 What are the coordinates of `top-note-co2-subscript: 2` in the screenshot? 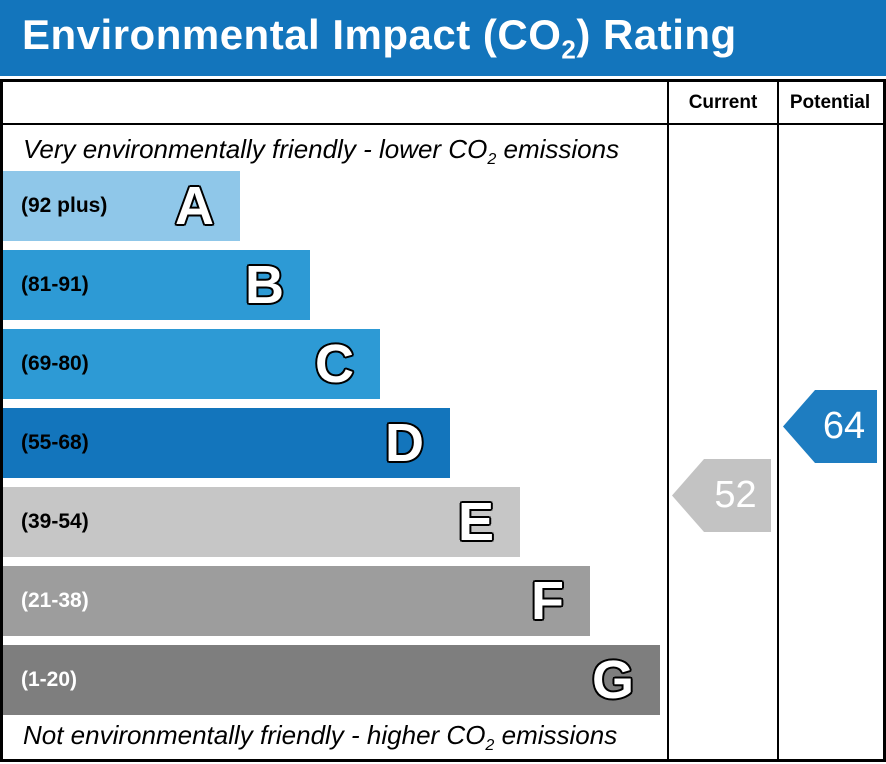 It's located at (492, 159).